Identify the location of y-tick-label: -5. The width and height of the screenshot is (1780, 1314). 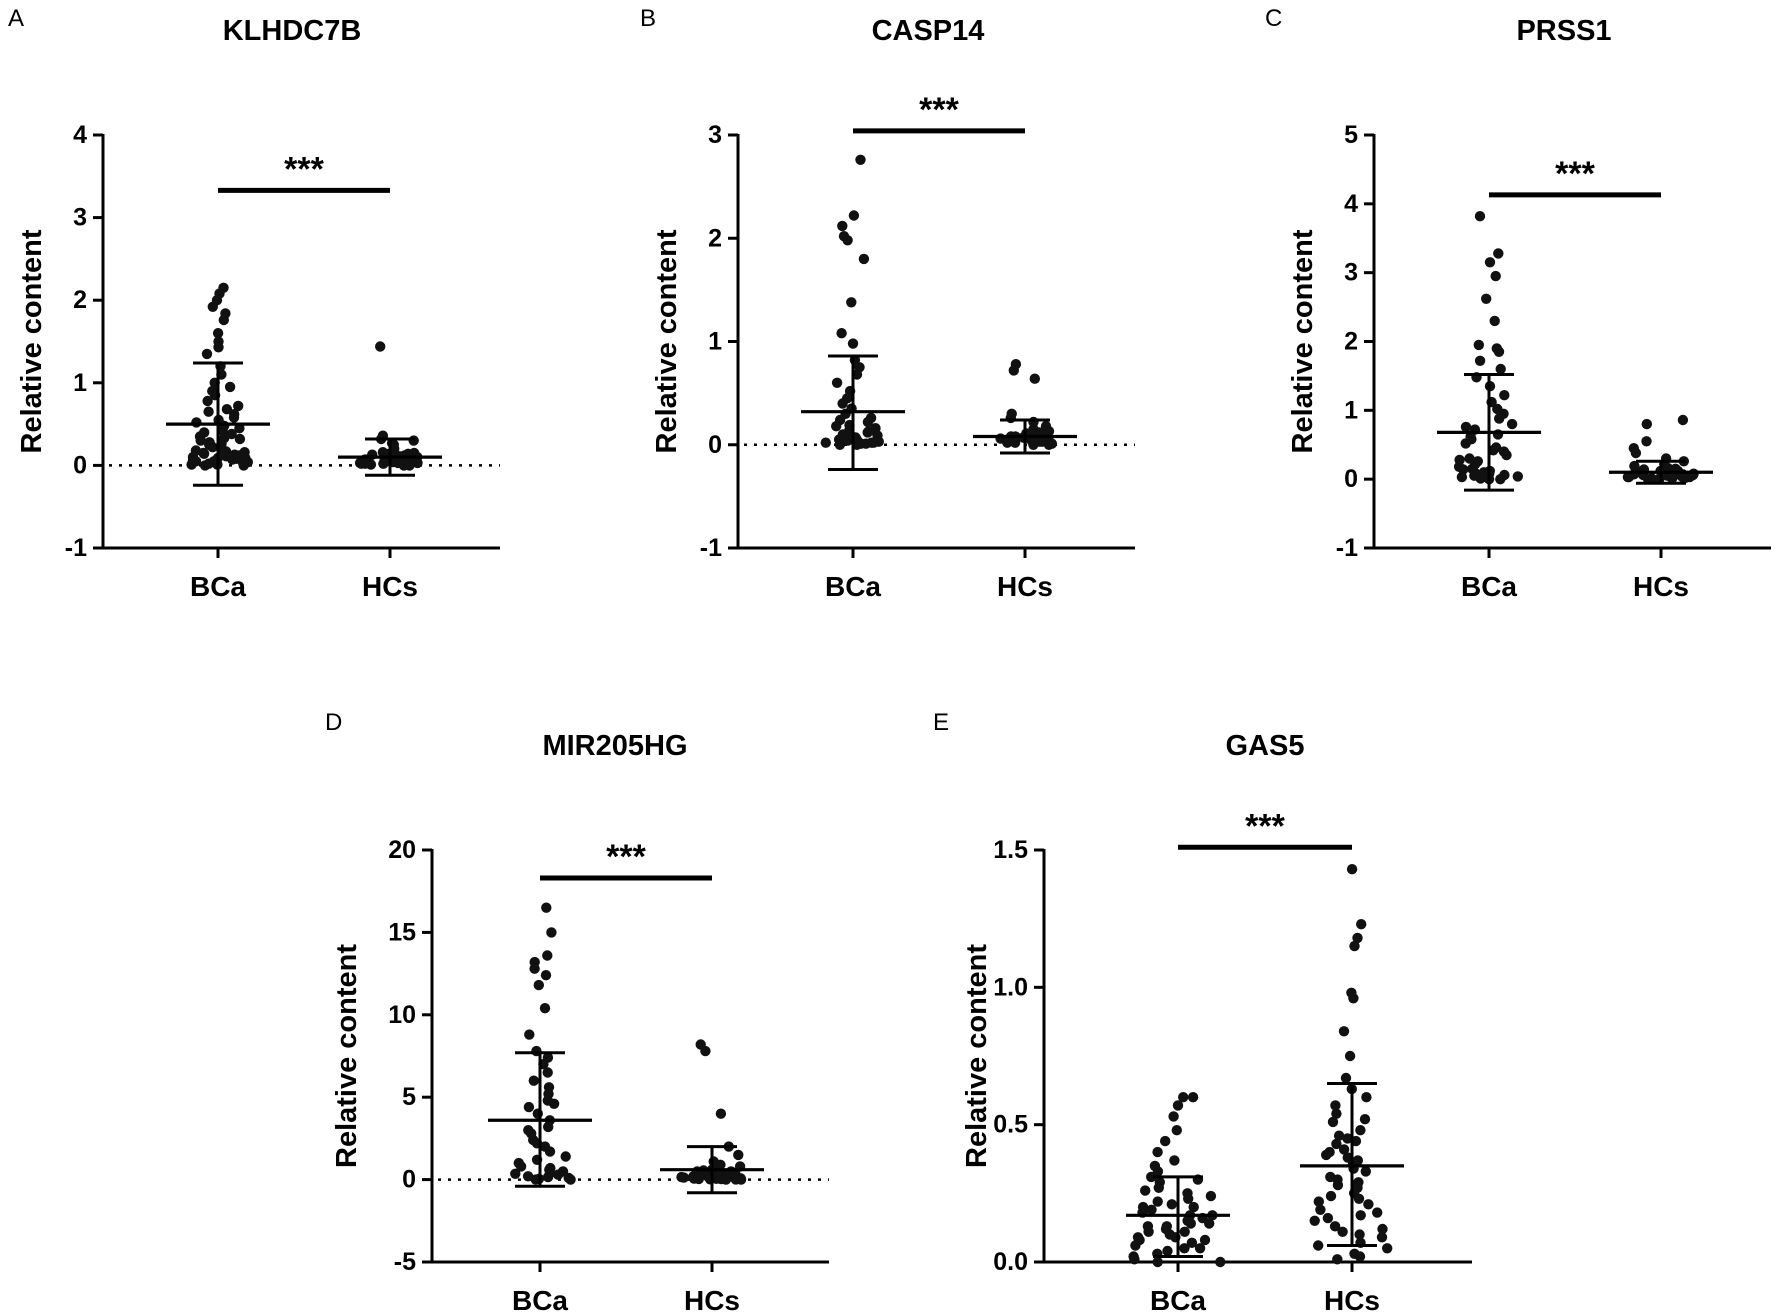
(405, 1262).